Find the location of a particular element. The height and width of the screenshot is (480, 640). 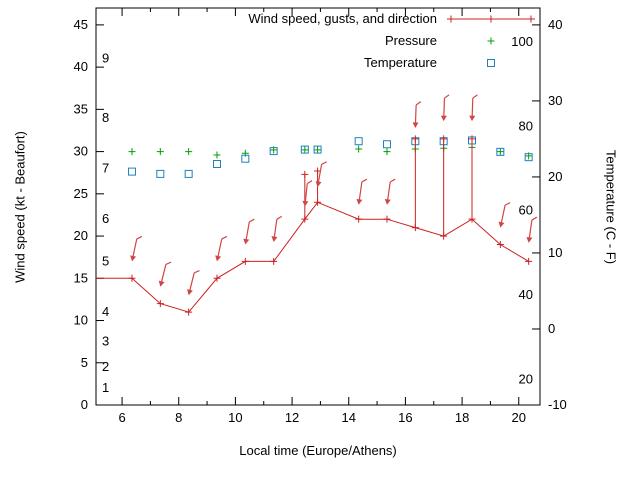

svg-text: 2 is located at coordinates (105, 366).